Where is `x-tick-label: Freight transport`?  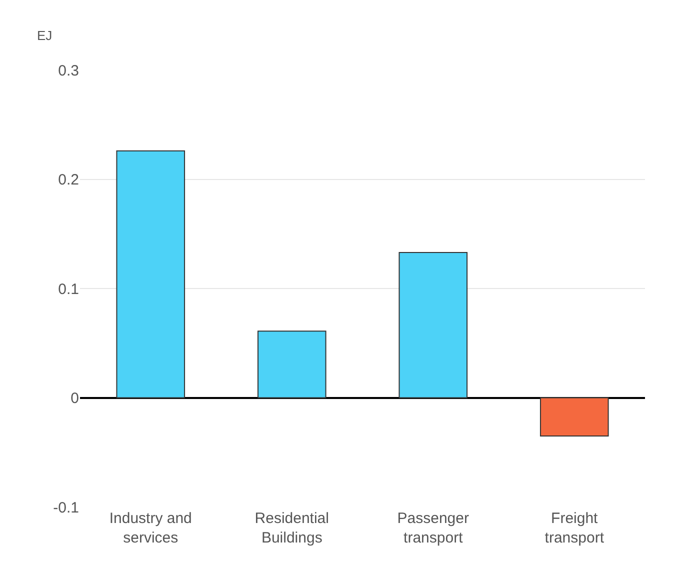
x-tick-label: Freight transport is located at coordinates (574, 528).